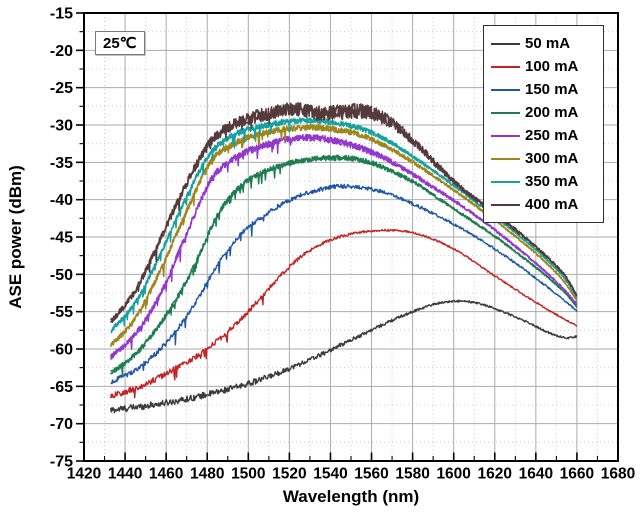 This screenshot has height=520, width=642. What do you see at coordinates (577, 474) in the screenshot?
I see `x-tick-label: 1660` at bounding box center [577, 474].